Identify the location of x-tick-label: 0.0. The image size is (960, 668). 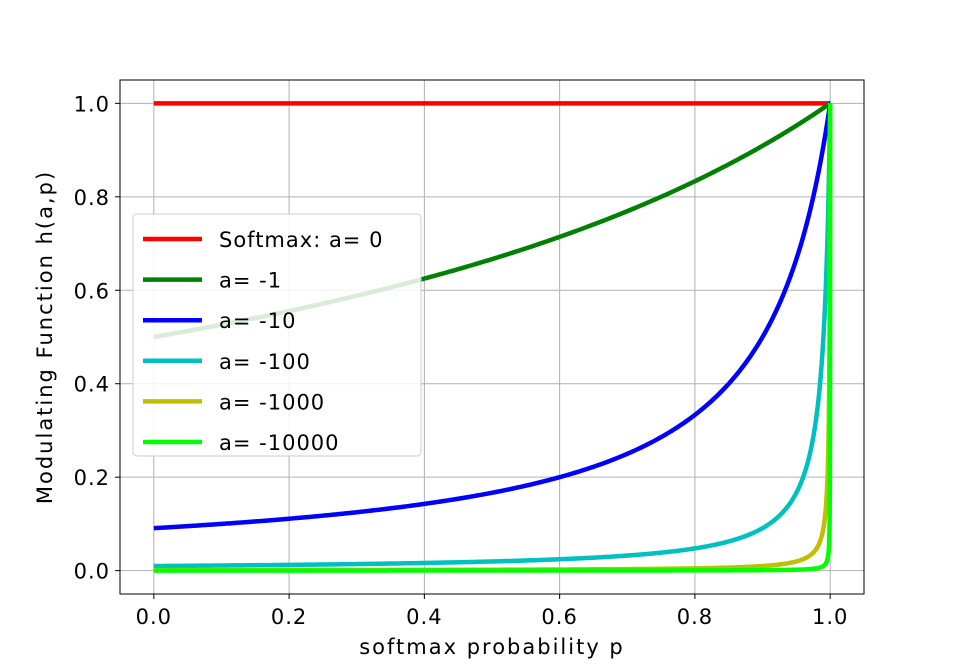
(154, 617).